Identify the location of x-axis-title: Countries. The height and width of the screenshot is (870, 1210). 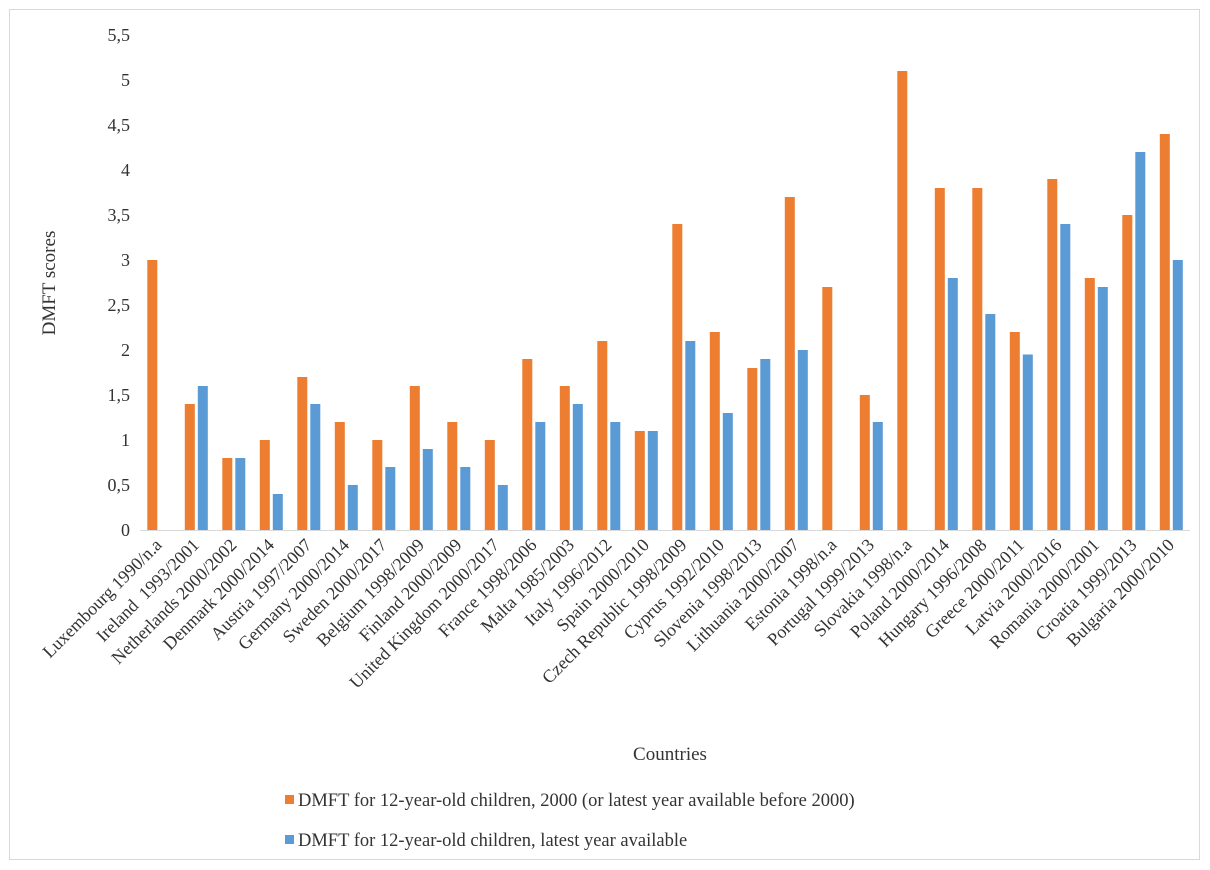
(670, 754).